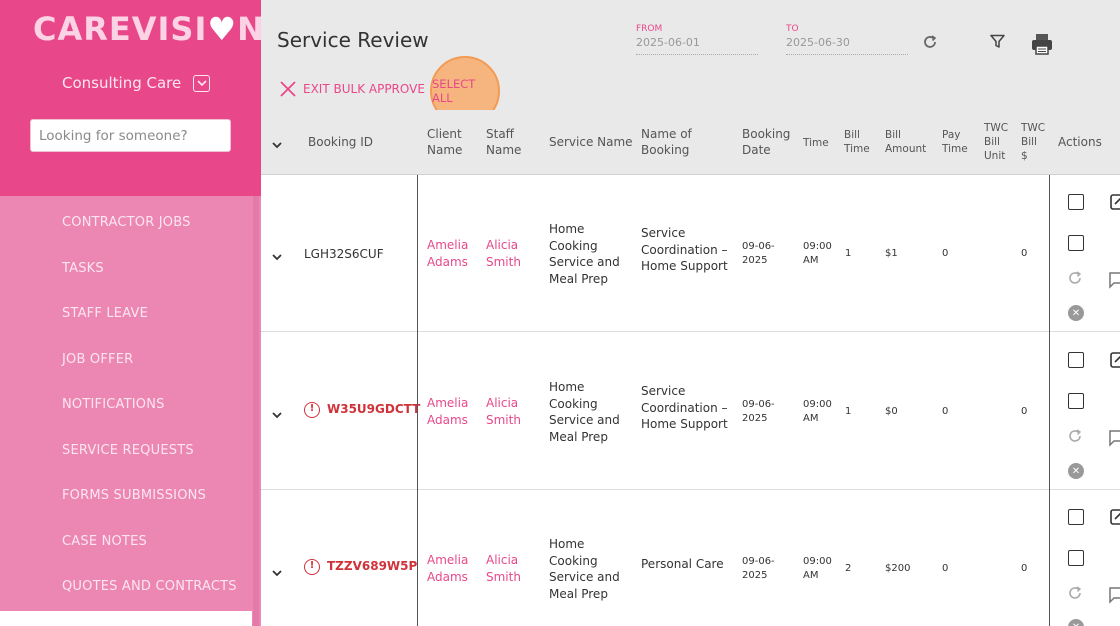  Describe the element at coordinates (996, 142) in the screenshot. I see `col-twc-bill-unit: TWC Bill Unit` at that location.